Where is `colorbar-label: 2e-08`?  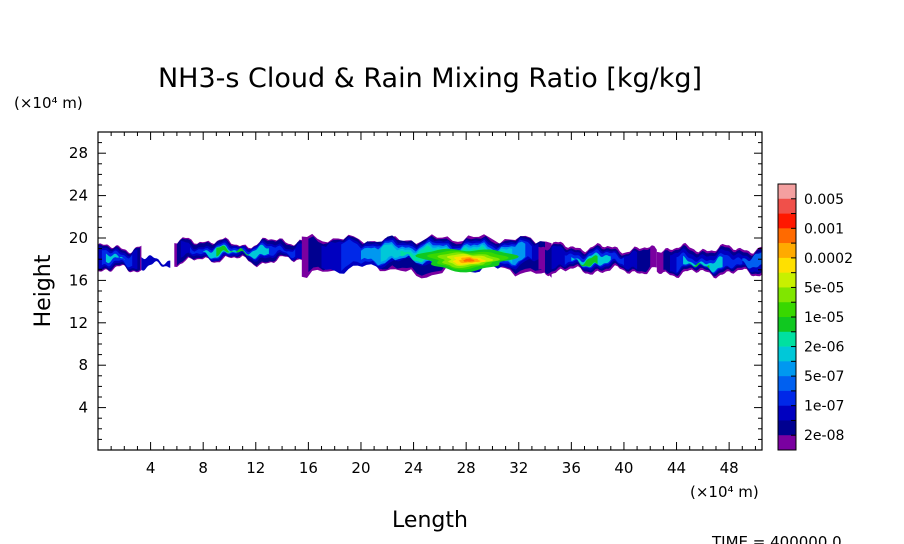 colorbar-label: 2e-08 is located at coordinates (824, 436).